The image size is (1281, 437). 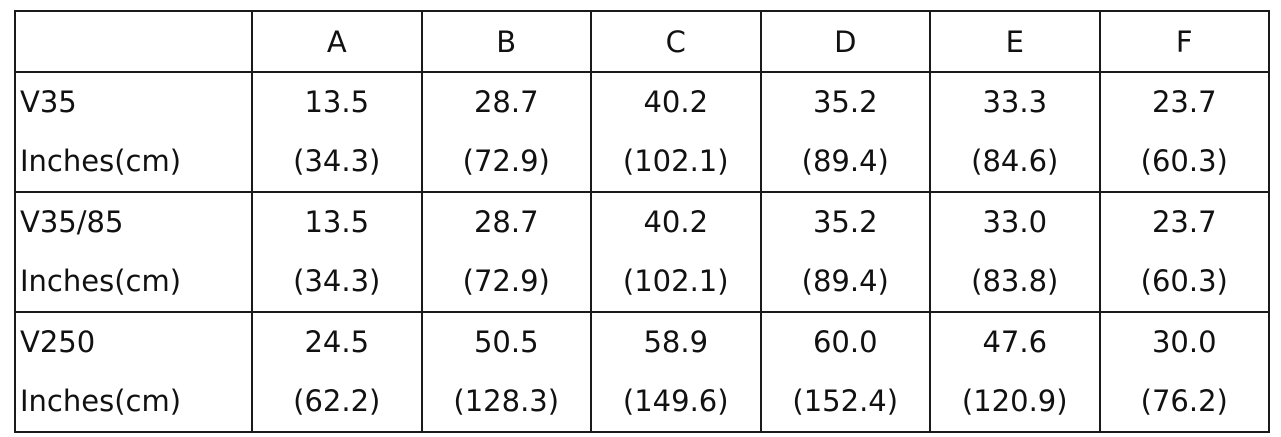 What do you see at coordinates (1184, 342) in the screenshot?
I see `value-inches: 30.0` at bounding box center [1184, 342].